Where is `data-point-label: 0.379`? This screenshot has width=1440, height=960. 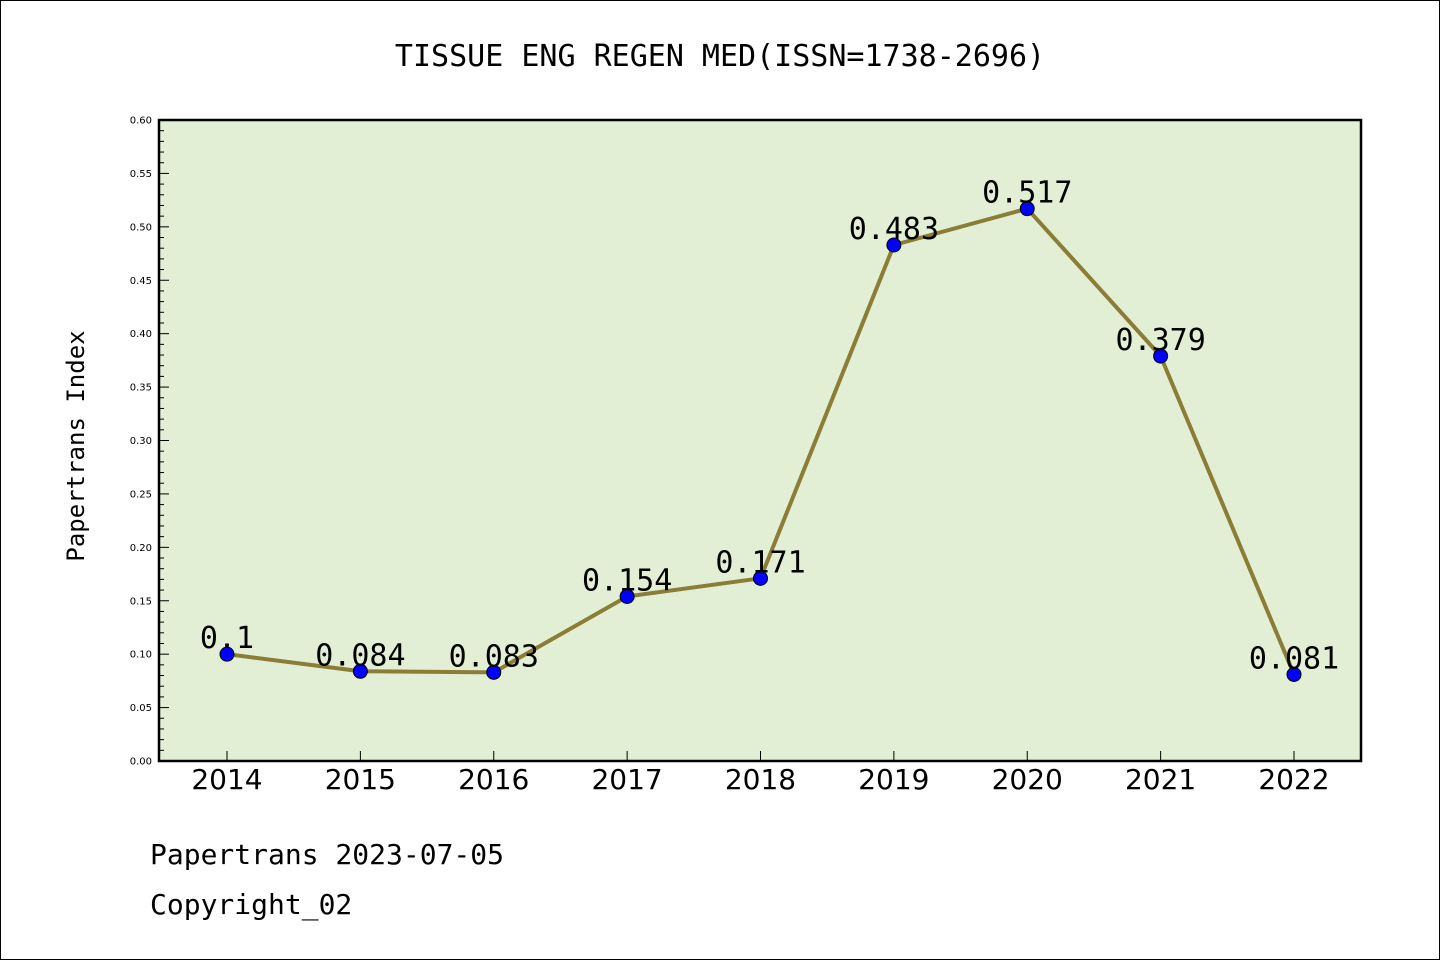
data-point-label: 0.379 is located at coordinates (1160, 340).